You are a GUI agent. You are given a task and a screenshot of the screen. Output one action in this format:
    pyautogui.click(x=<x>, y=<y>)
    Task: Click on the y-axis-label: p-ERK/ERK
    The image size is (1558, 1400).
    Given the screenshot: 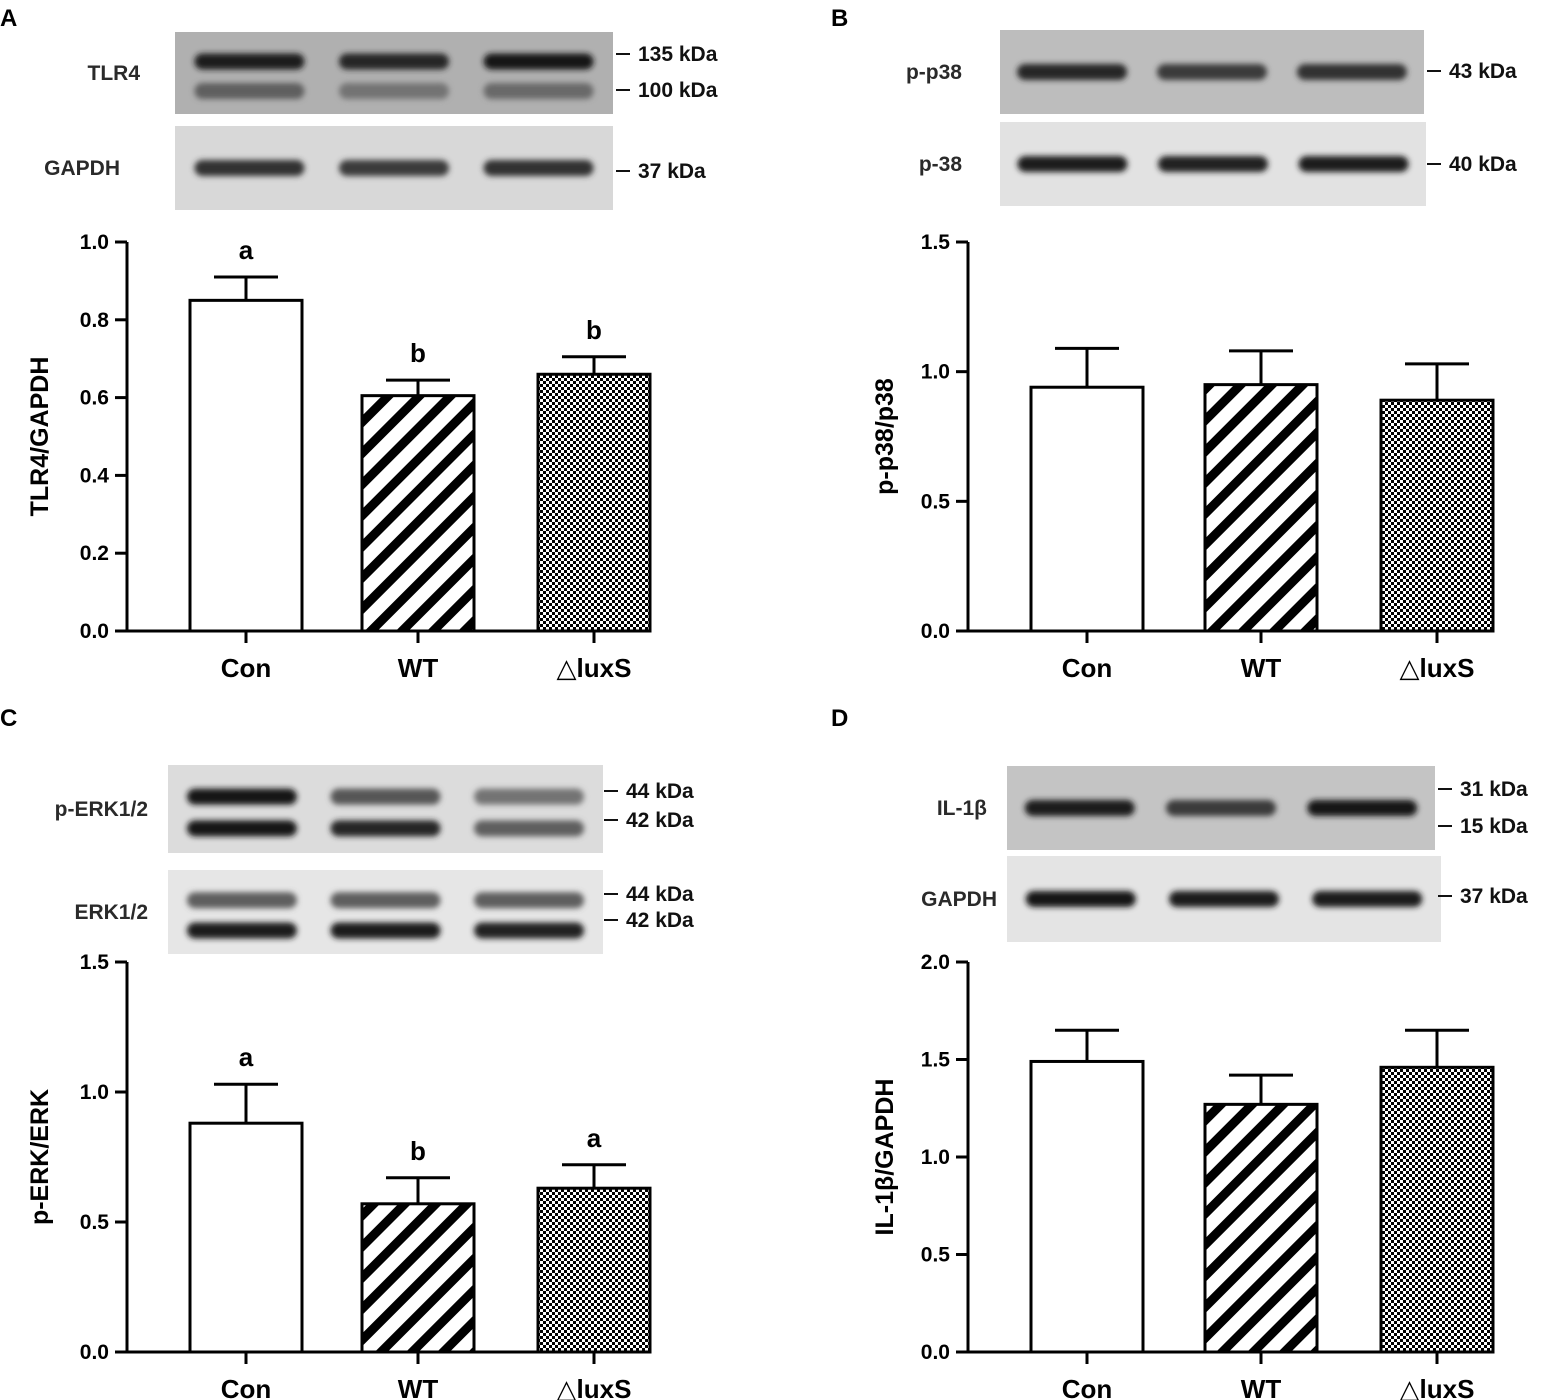 What is the action you would take?
    pyautogui.click(x=40, y=1157)
    